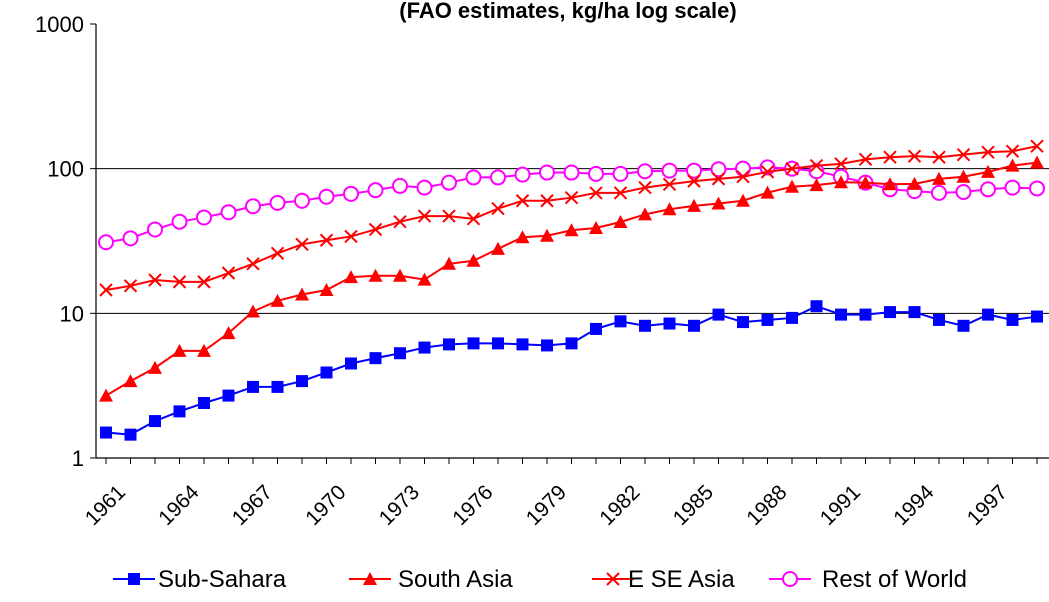 The image size is (1049, 602). I want to click on x-tick-label: 1991, so click(840, 505).